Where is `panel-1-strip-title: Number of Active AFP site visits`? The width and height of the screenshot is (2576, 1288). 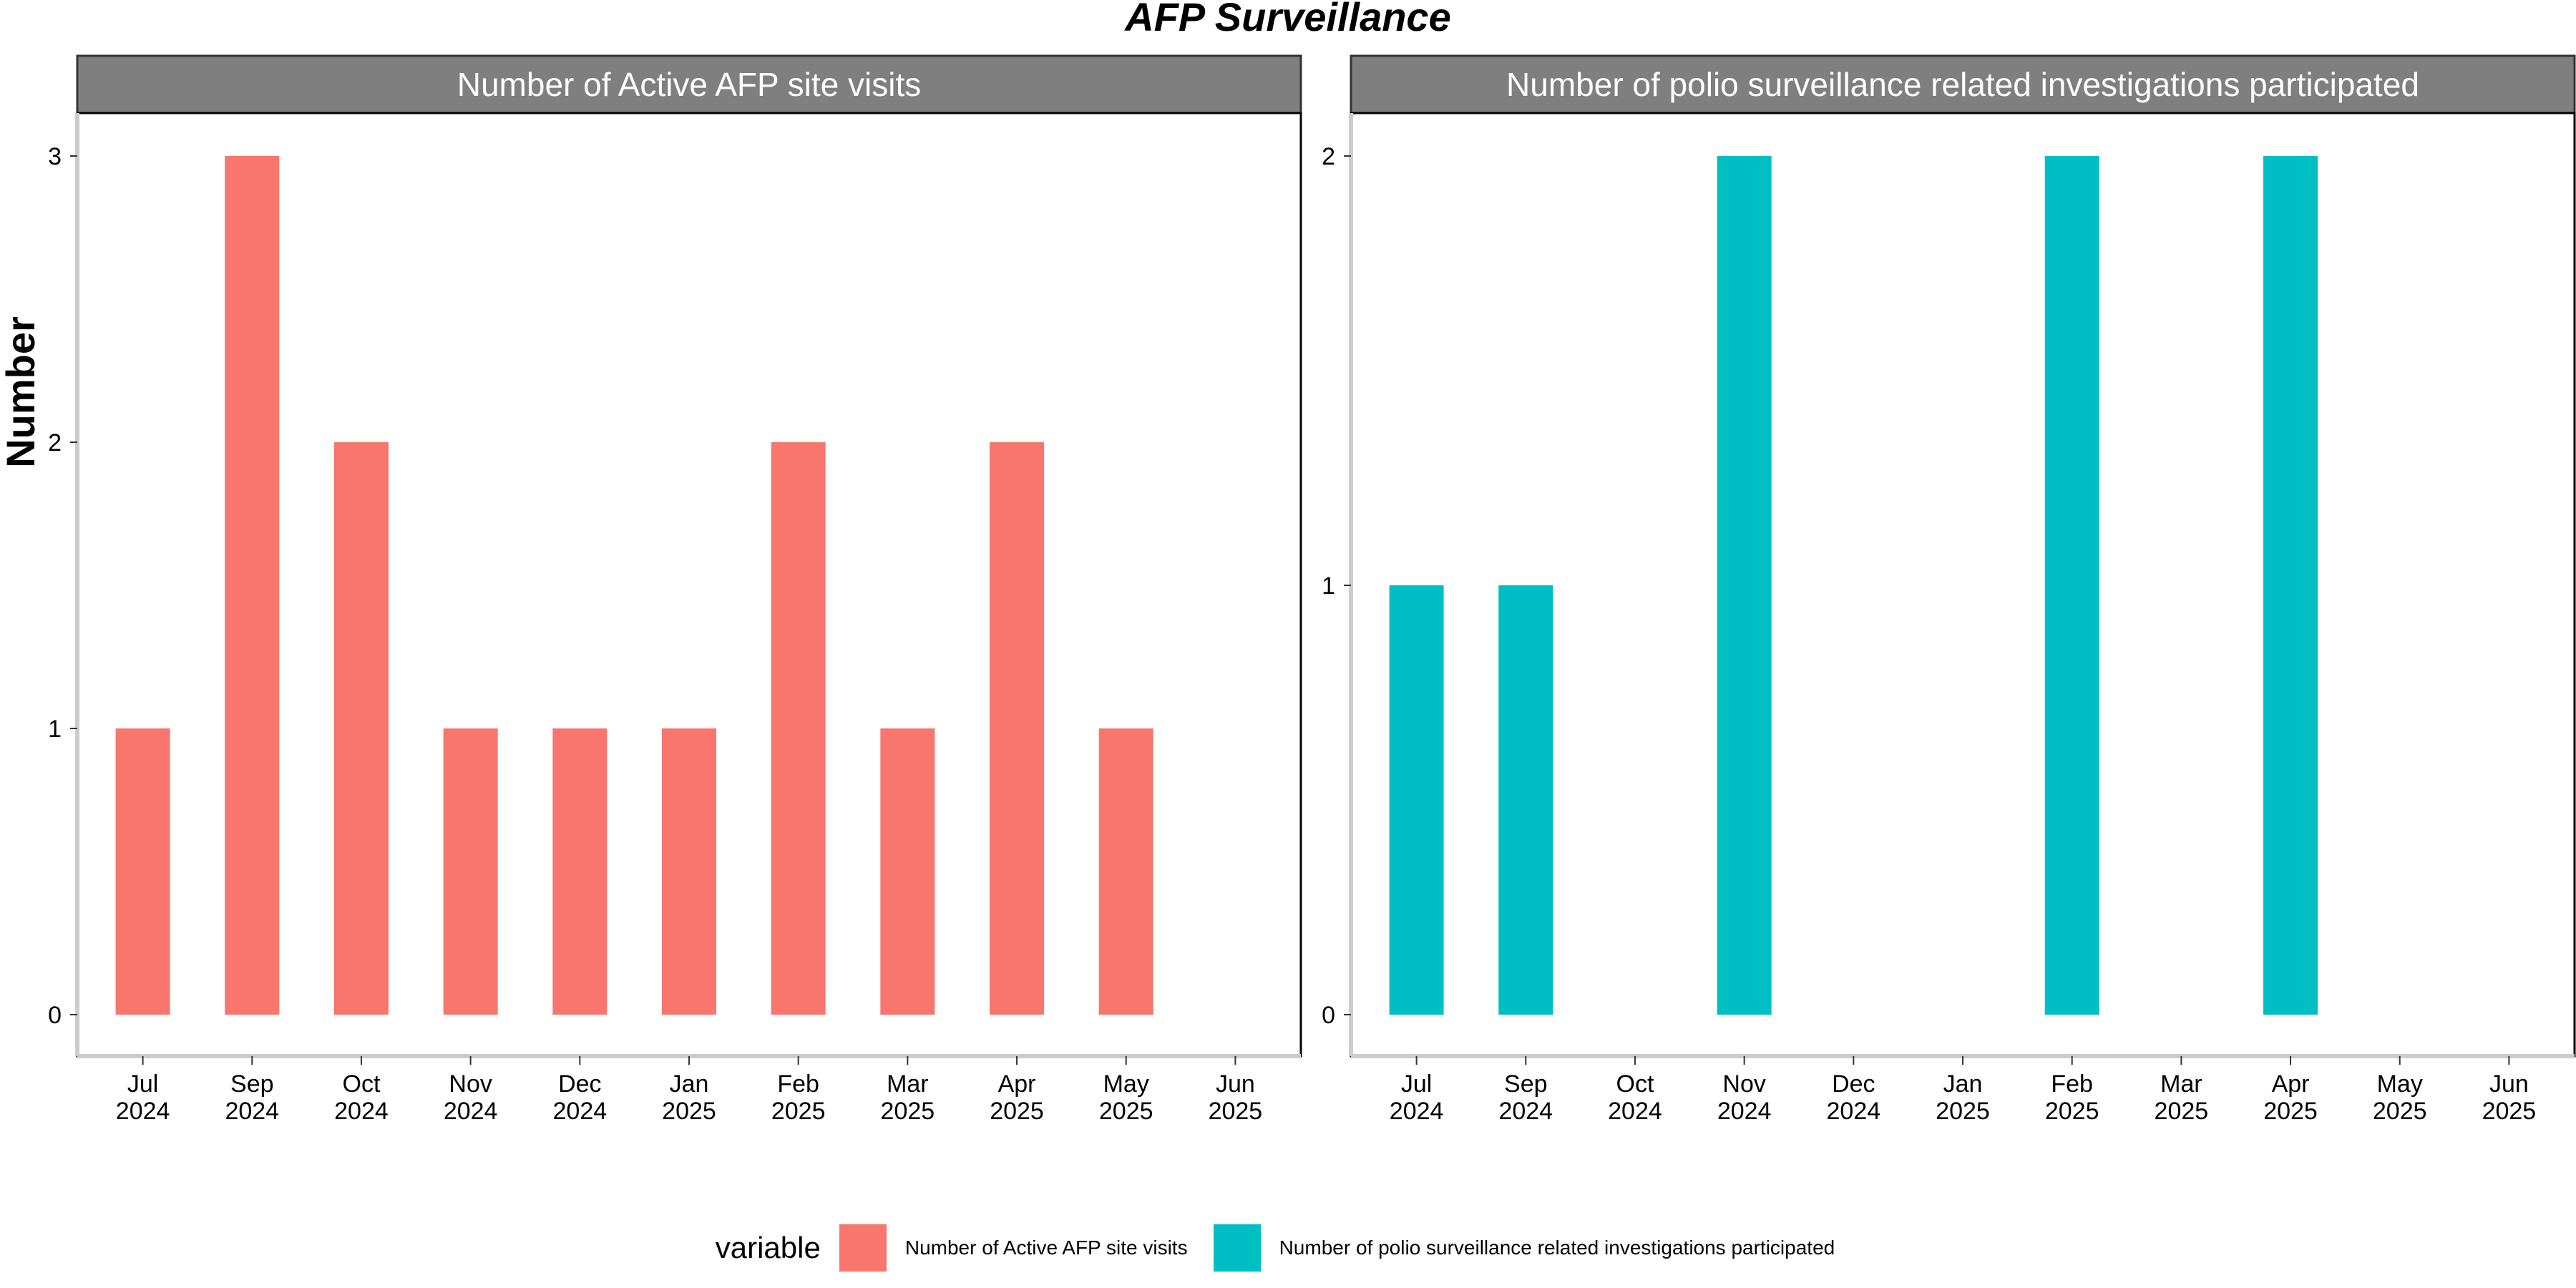
panel-1-strip-title: Number of Active AFP site visits is located at coordinates (689, 84).